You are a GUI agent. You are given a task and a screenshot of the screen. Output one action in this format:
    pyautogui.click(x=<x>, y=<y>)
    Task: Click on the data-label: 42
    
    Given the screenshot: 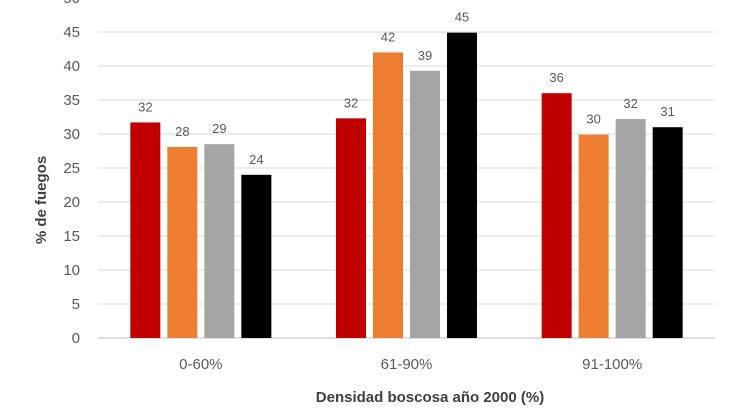 What is the action you would take?
    pyautogui.click(x=388, y=36)
    